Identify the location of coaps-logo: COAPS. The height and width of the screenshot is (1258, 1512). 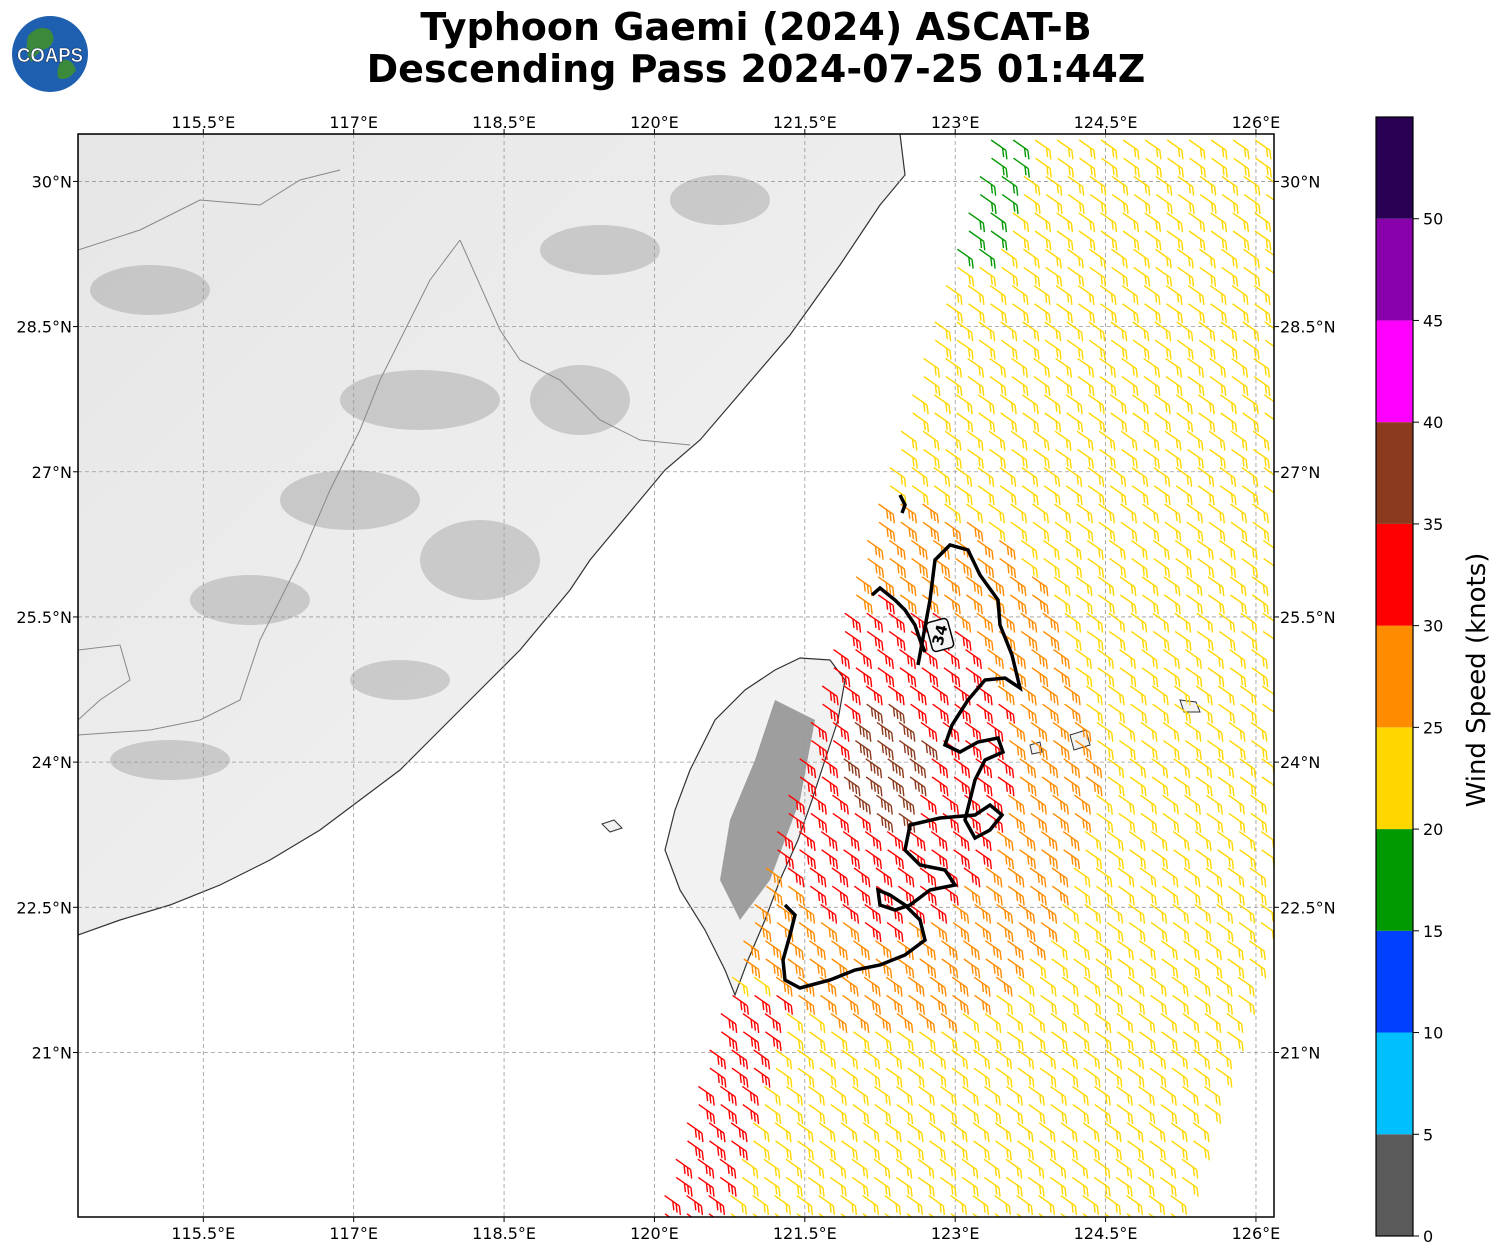
(50, 54).